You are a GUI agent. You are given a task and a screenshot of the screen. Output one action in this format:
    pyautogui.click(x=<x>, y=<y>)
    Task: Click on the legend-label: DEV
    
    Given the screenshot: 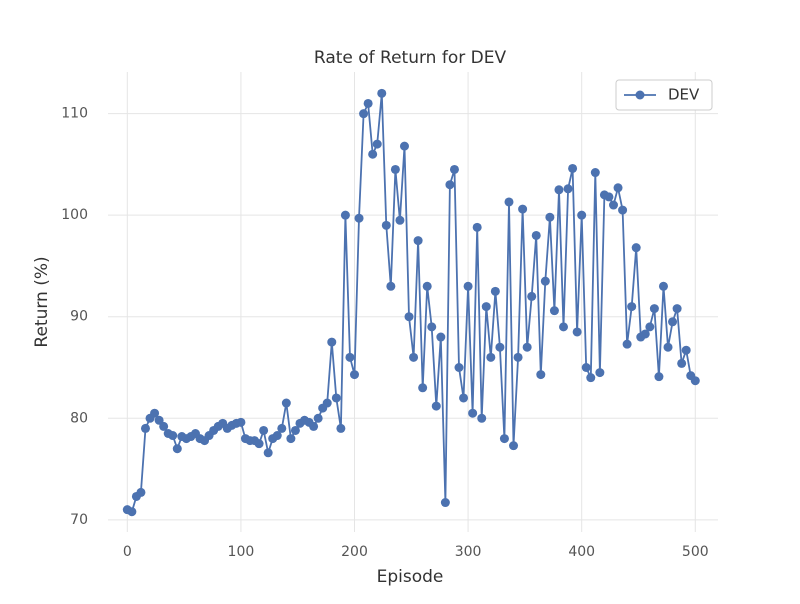 What is the action you would take?
    pyautogui.click(x=684, y=95)
    